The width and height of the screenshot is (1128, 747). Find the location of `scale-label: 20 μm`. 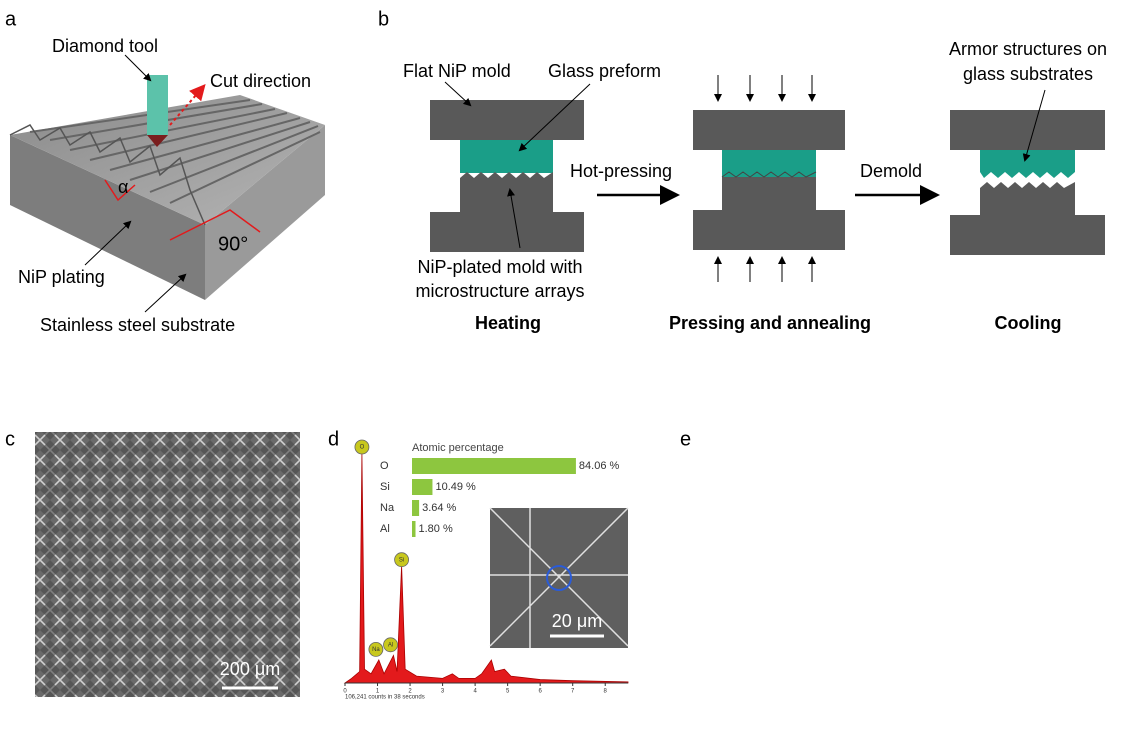

scale-label: 20 μm is located at coordinates (577, 621).